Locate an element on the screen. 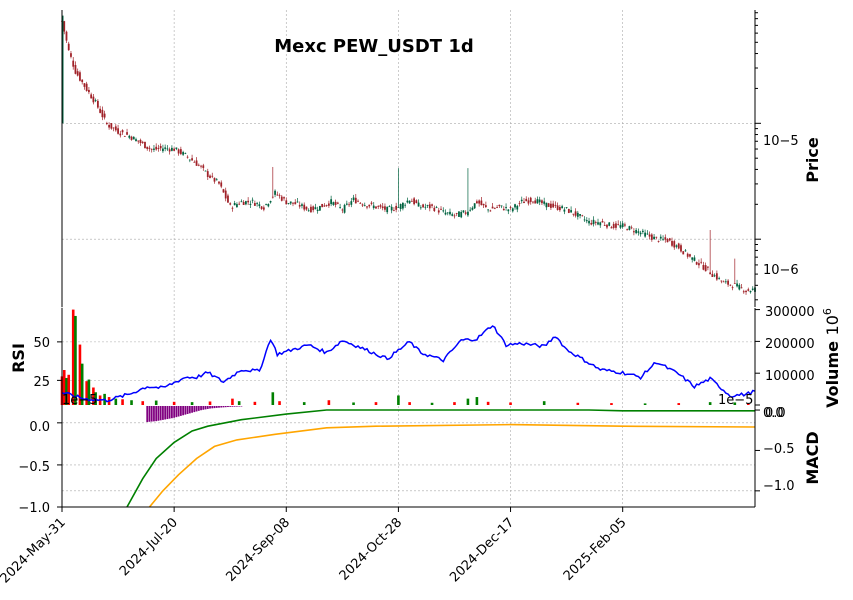 The width and height of the screenshot is (853, 600). rsi-tick-label-25: 25 is located at coordinates (41, 382).